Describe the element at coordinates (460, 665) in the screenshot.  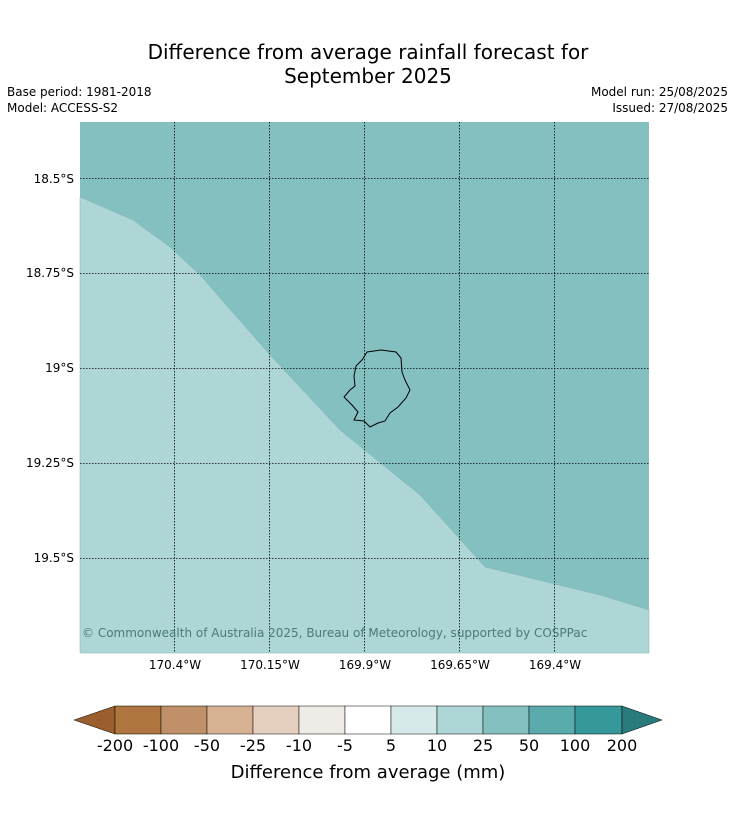
I see `lon-label-4: 169.65°W` at that location.